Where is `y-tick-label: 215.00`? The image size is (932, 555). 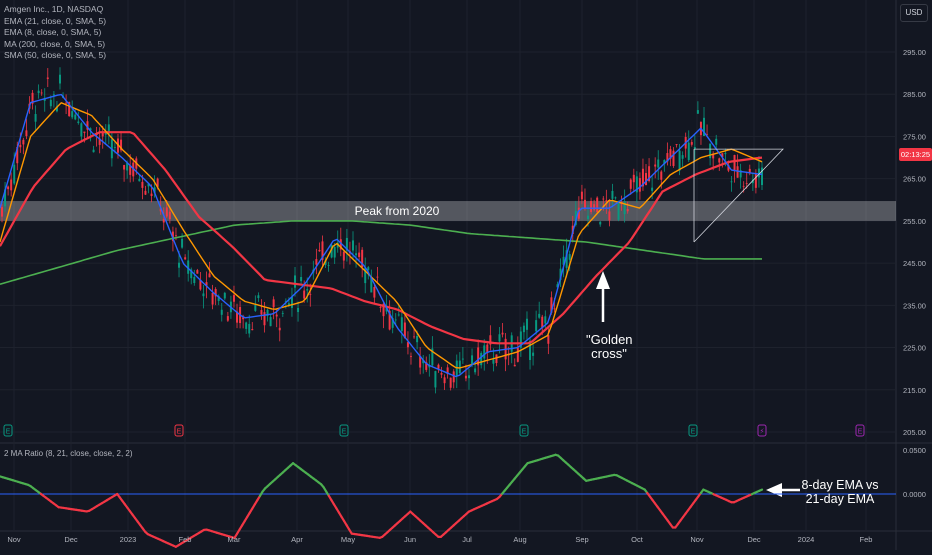
y-tick-label: 215.00 is located at coordinates (914, 390).